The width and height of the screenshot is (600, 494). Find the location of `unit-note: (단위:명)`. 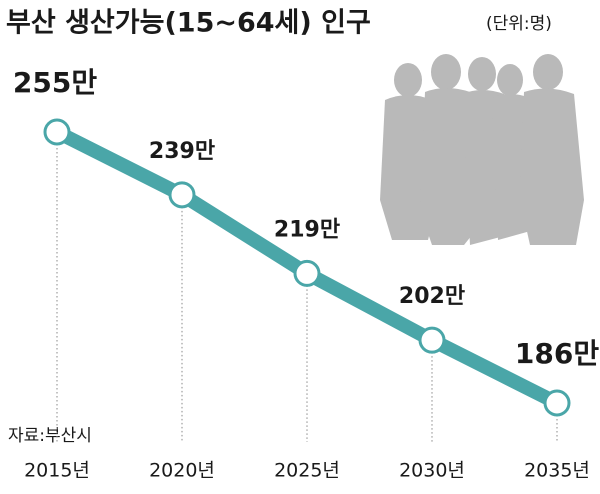

unit-note: (단위:명) is located at coordinates (519, 24).